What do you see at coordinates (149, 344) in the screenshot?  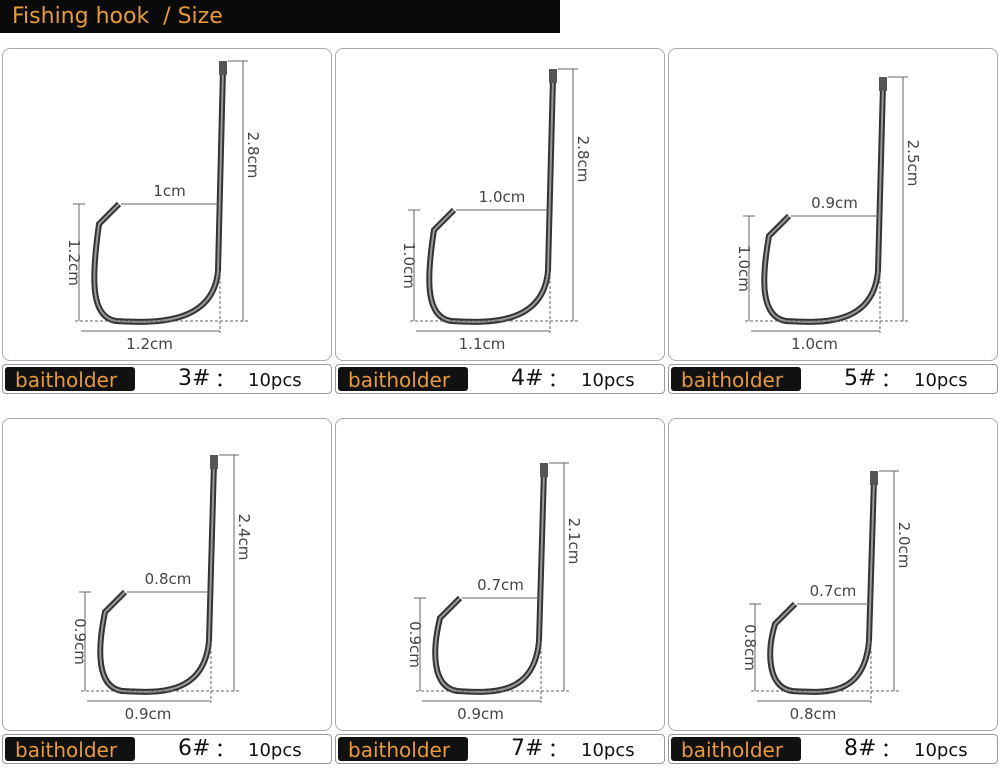 I see `width-label: 1.2cm` at bounding box center [149, 344].